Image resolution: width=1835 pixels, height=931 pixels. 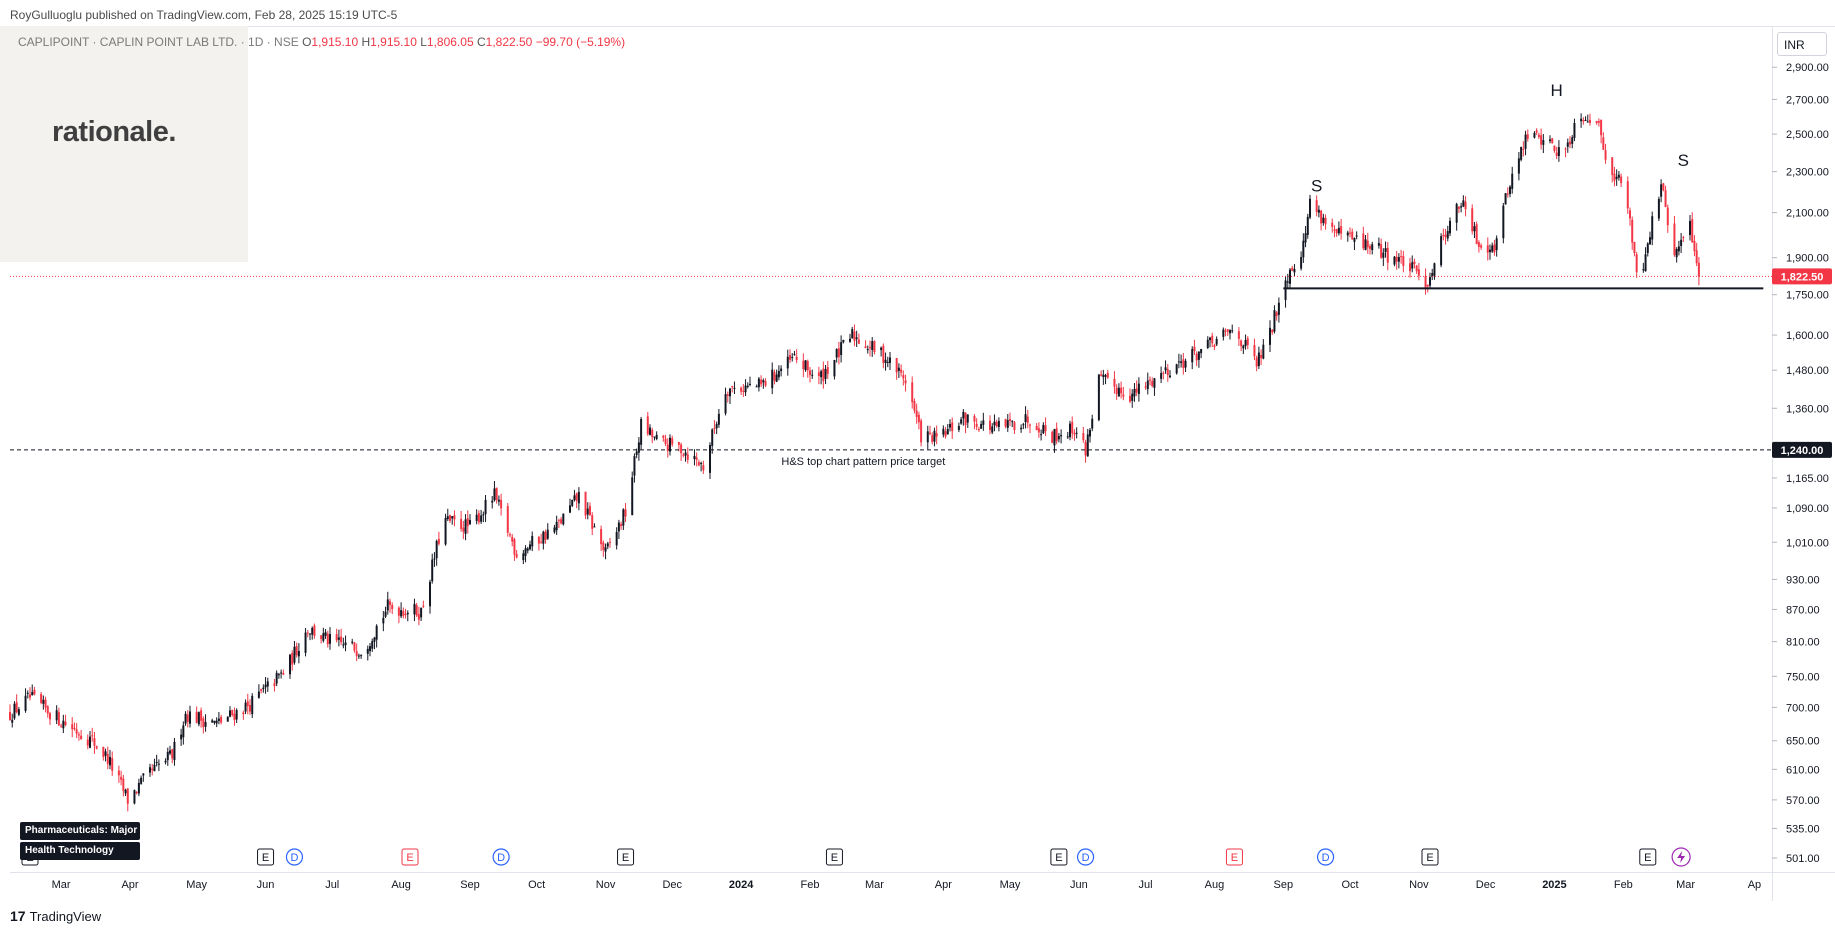 I want to click on price-tick-label: 2,300.00, so click(x=1807, y=173).